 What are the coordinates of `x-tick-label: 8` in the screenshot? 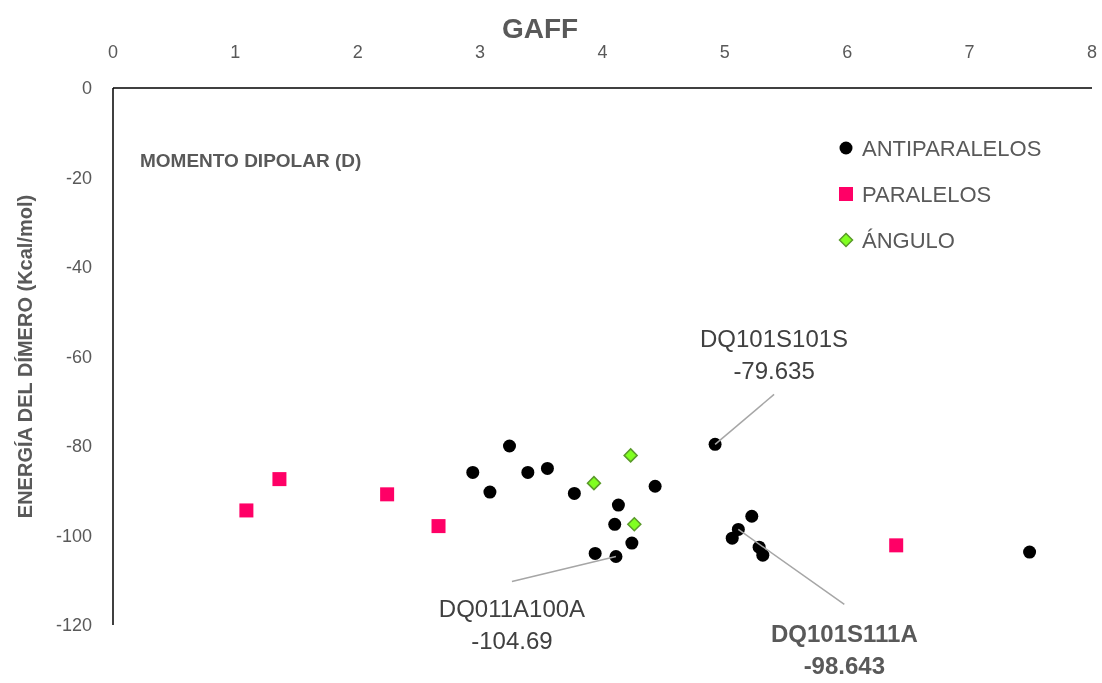 It's located at (1092, 52).